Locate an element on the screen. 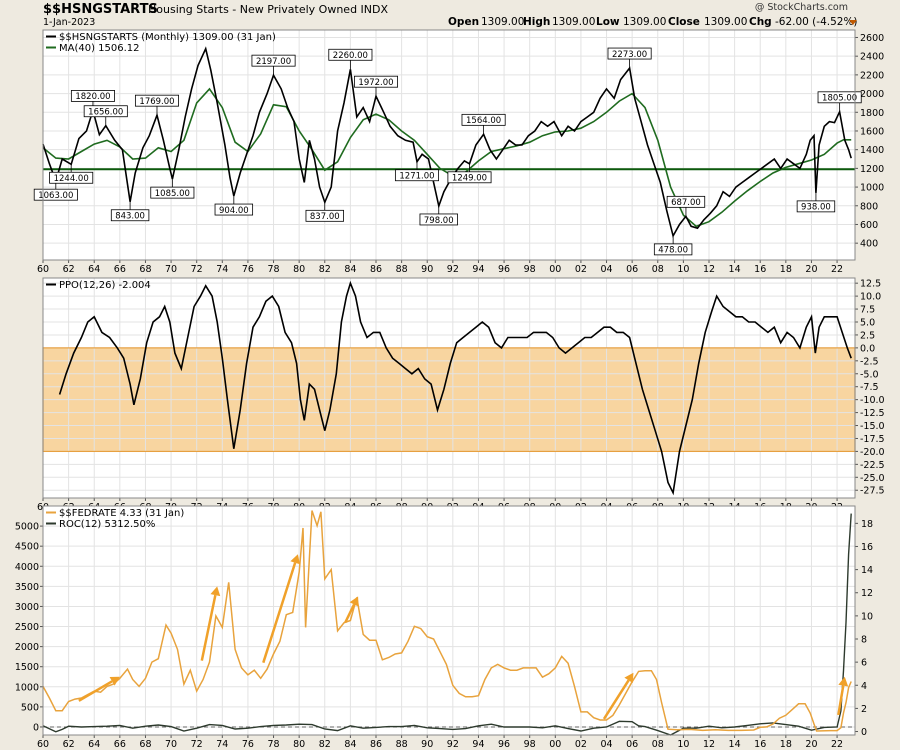 The width and height of the screenshot is (900, 750). price-x-tick-label: 68 is located at coordinates (145, 269).